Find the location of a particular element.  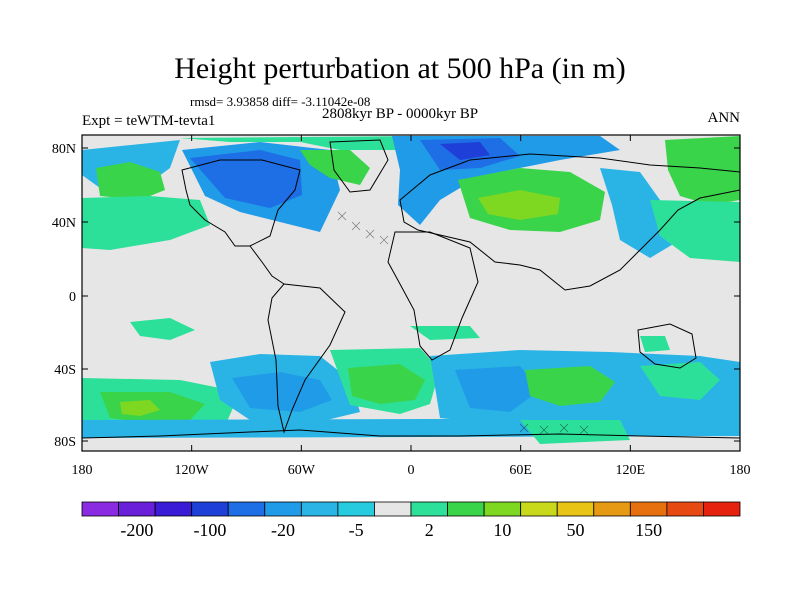

coast-australia is located at coordinates (667, 346).